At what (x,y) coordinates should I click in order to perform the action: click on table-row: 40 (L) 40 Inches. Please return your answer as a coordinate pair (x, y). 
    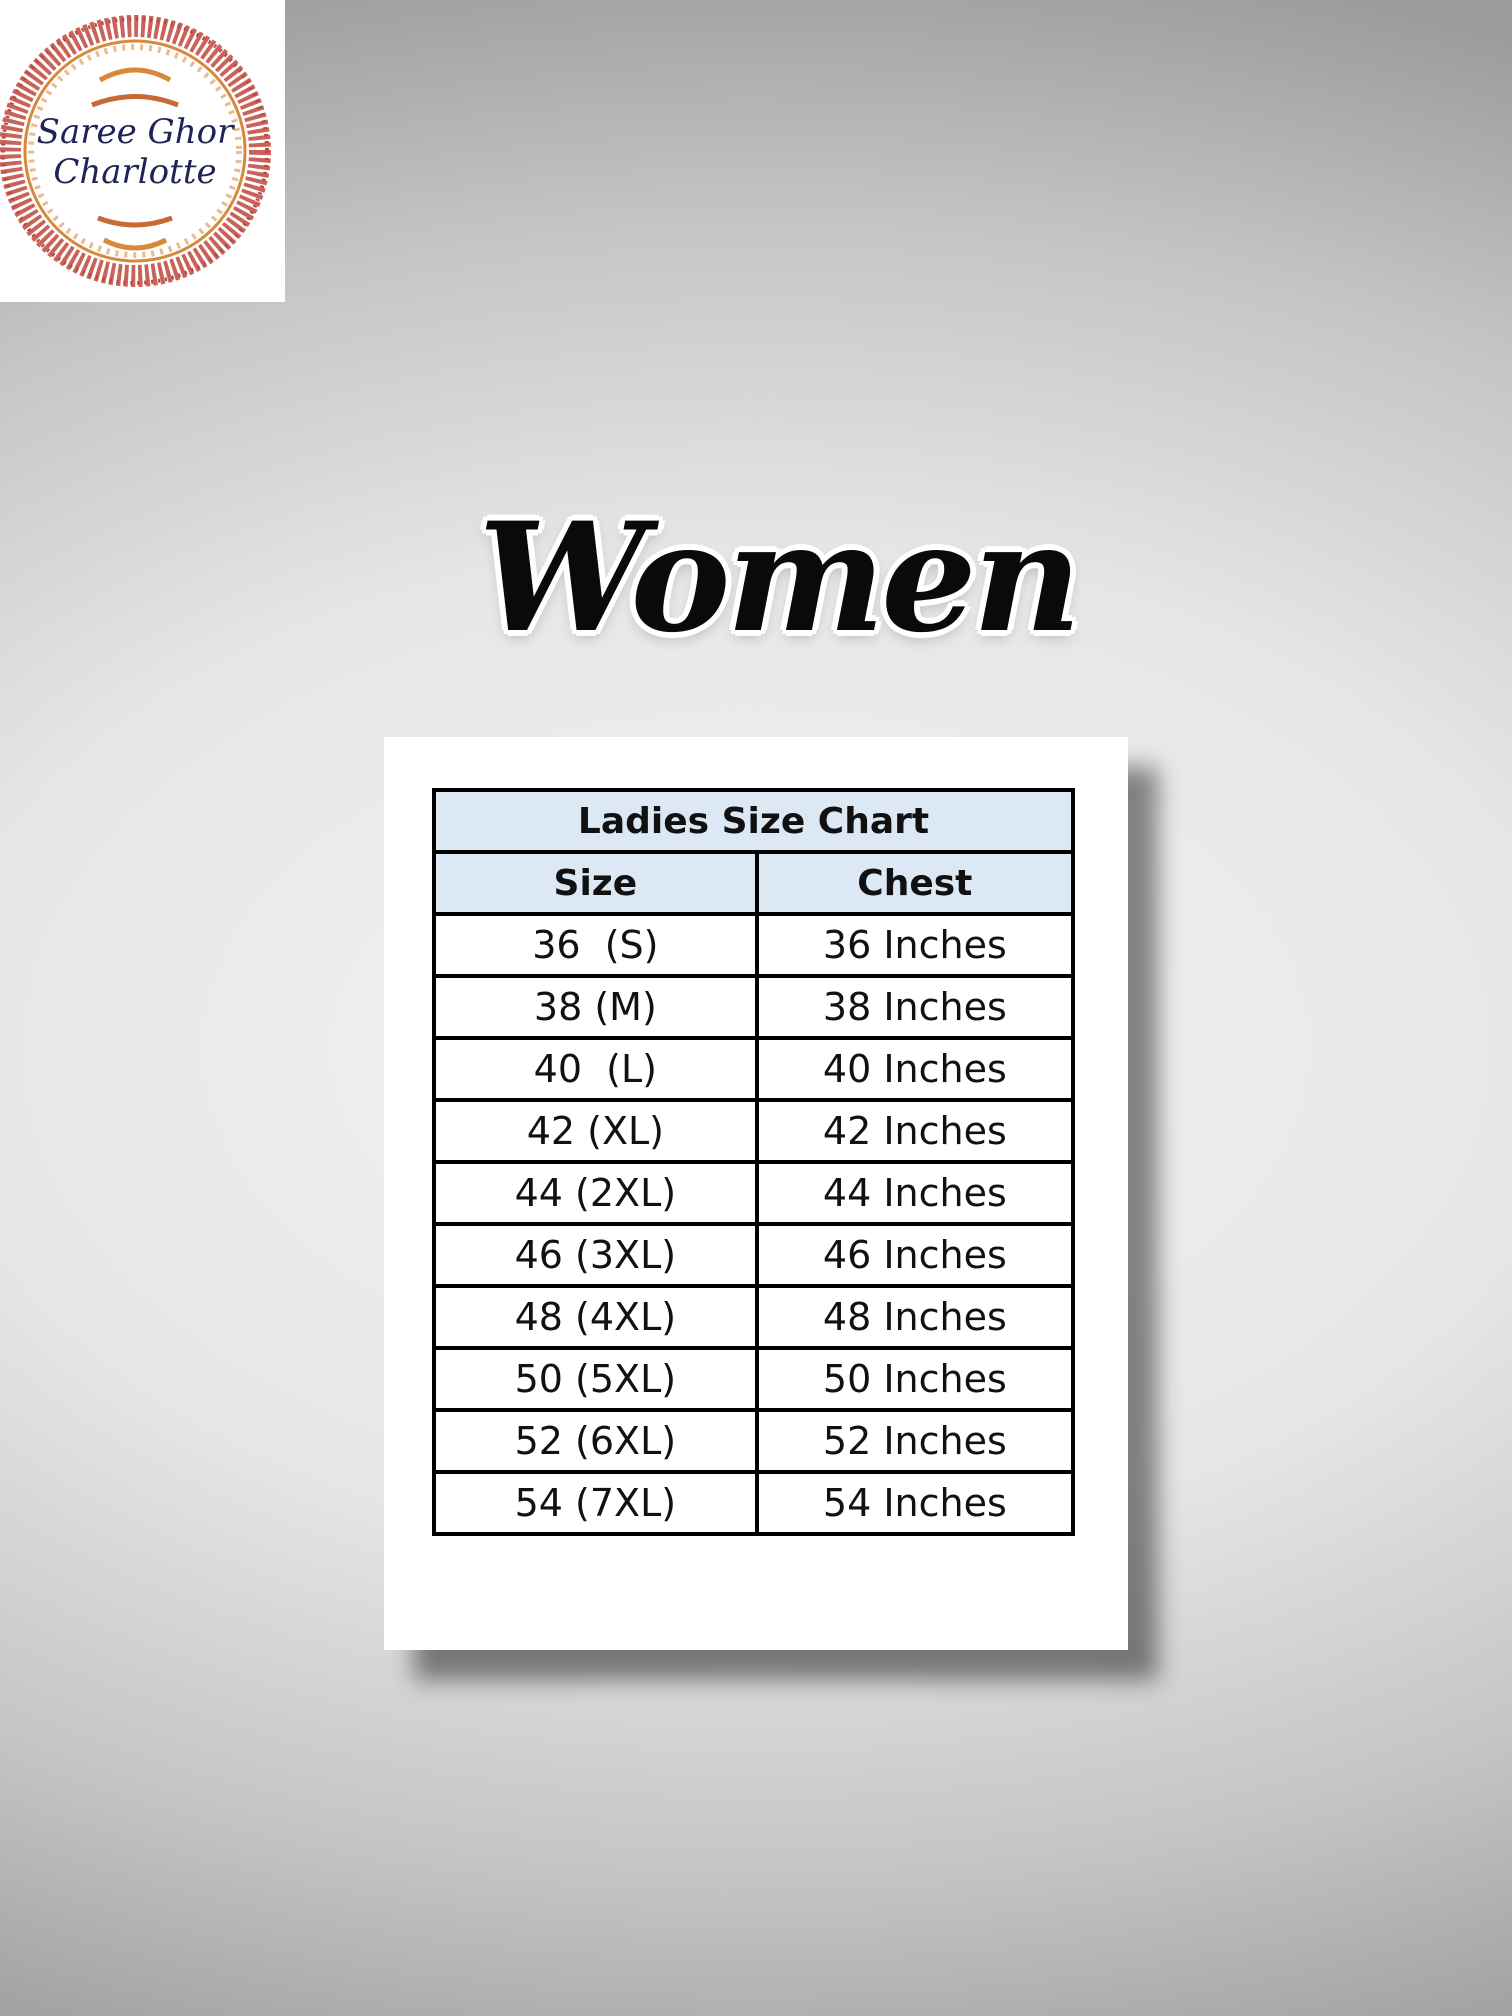
    Looking at the image, I should click on (754, 1069).